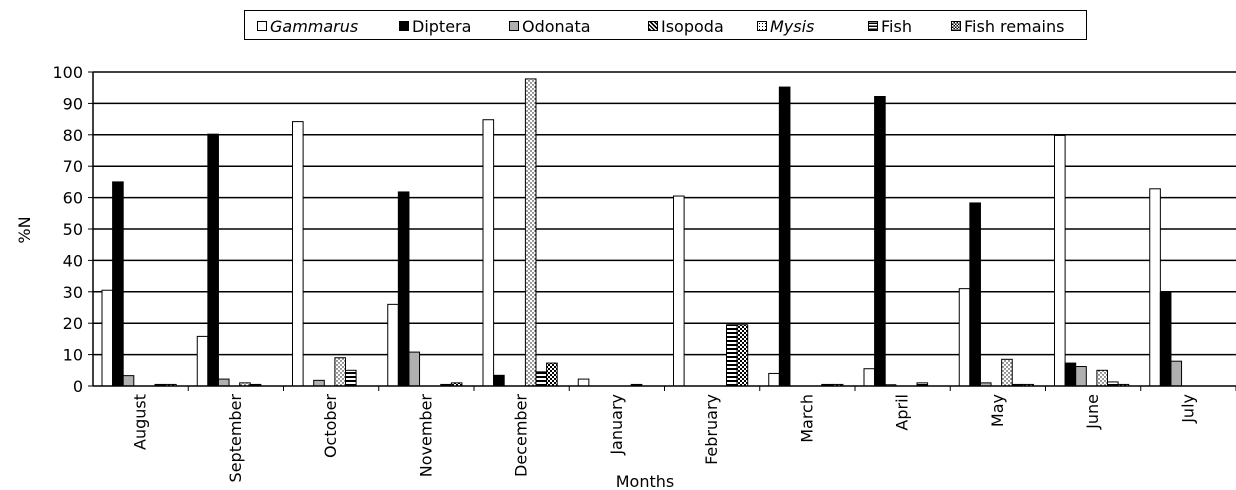 The width and height of the screenshot is (1236, 490). Describe the element at coordinates (1176, 373) in the screenshot. I see `bar-odonata-july` at that location.